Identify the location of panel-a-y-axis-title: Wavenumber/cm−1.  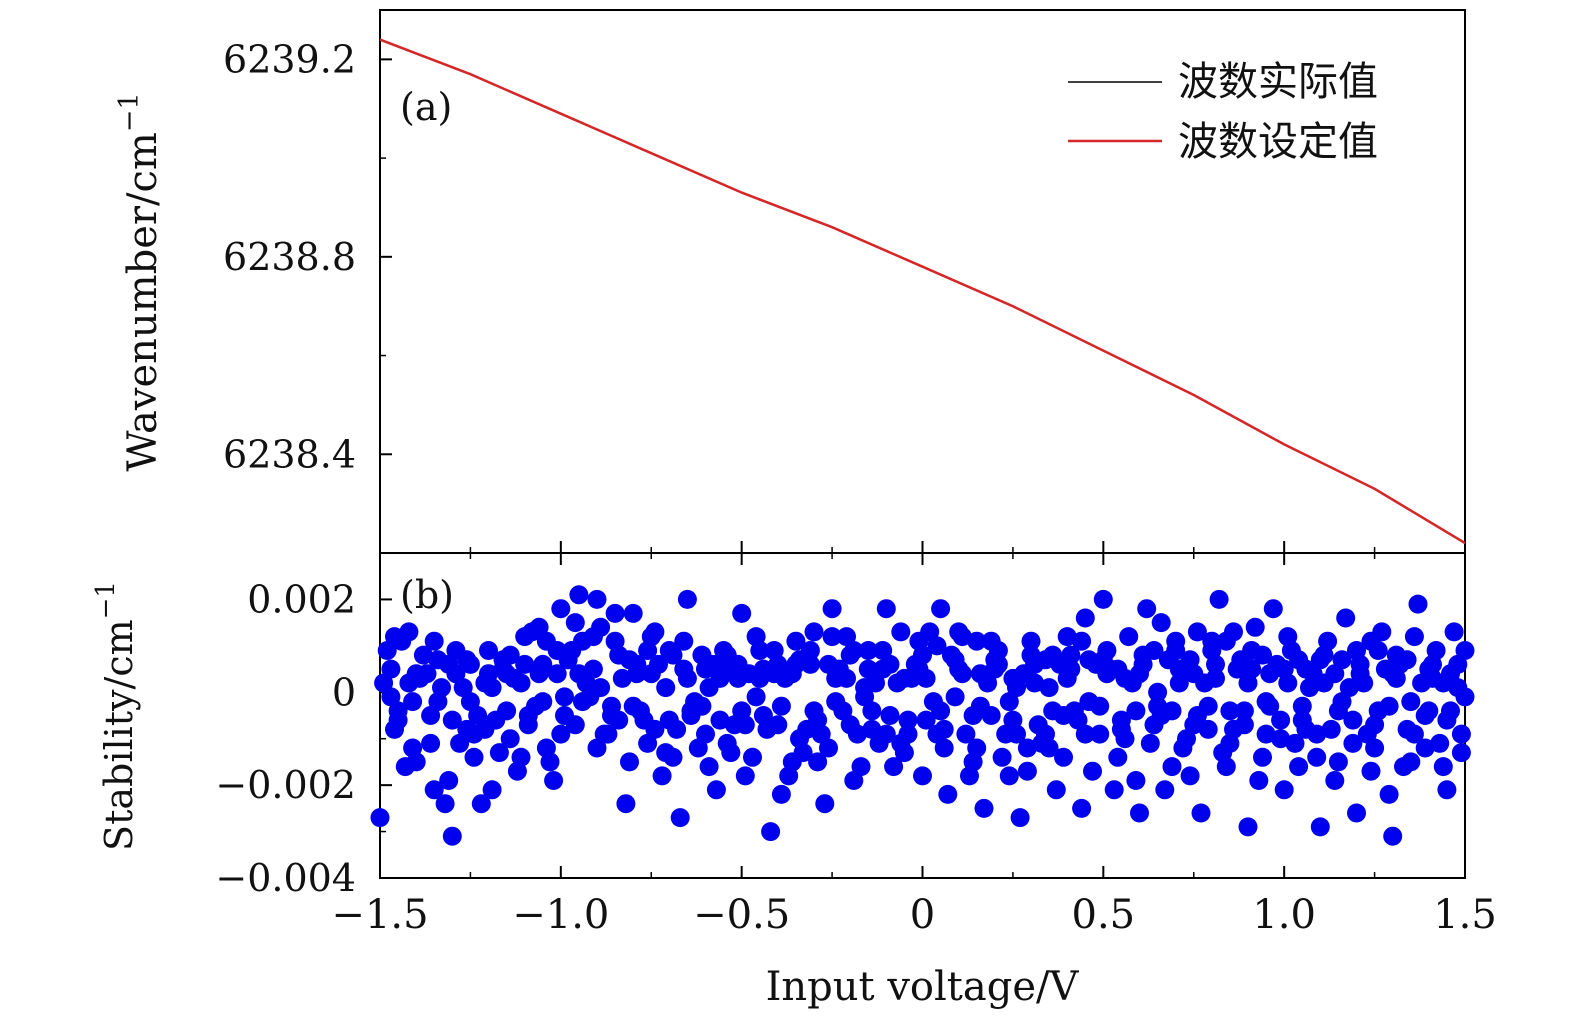
(140, 281).